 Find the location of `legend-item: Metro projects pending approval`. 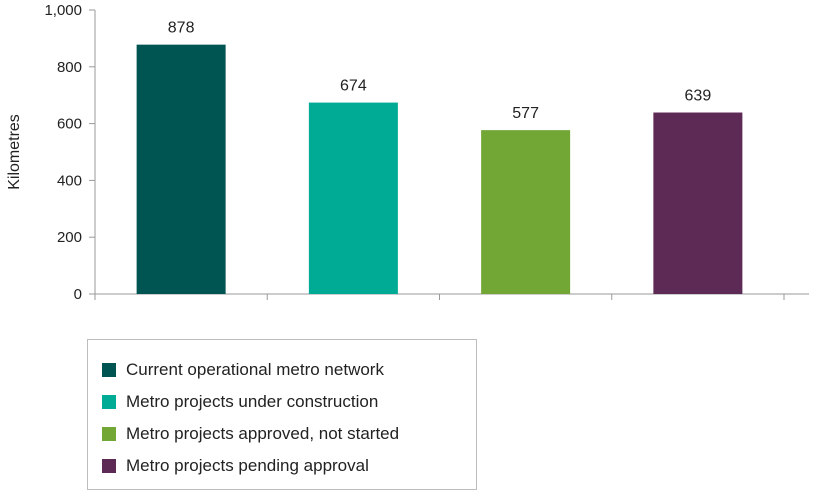

legend-item: Metro projects pending approval is located at coordinates (289, 466).